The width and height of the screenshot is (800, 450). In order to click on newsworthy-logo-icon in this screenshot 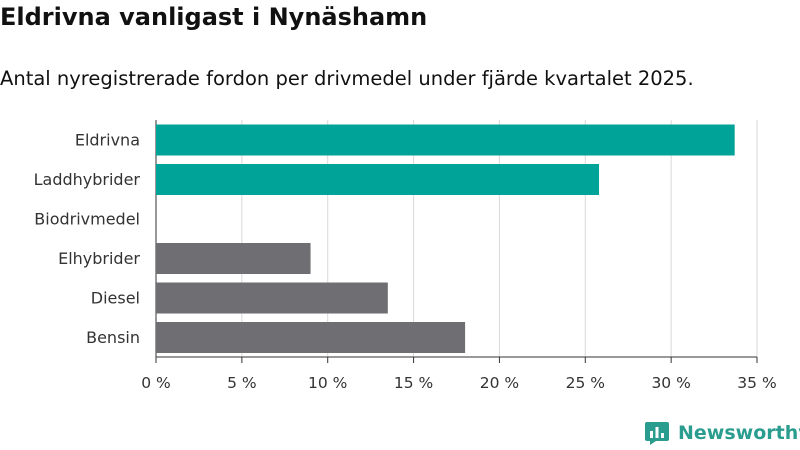, I will do `click(657, 433)`.